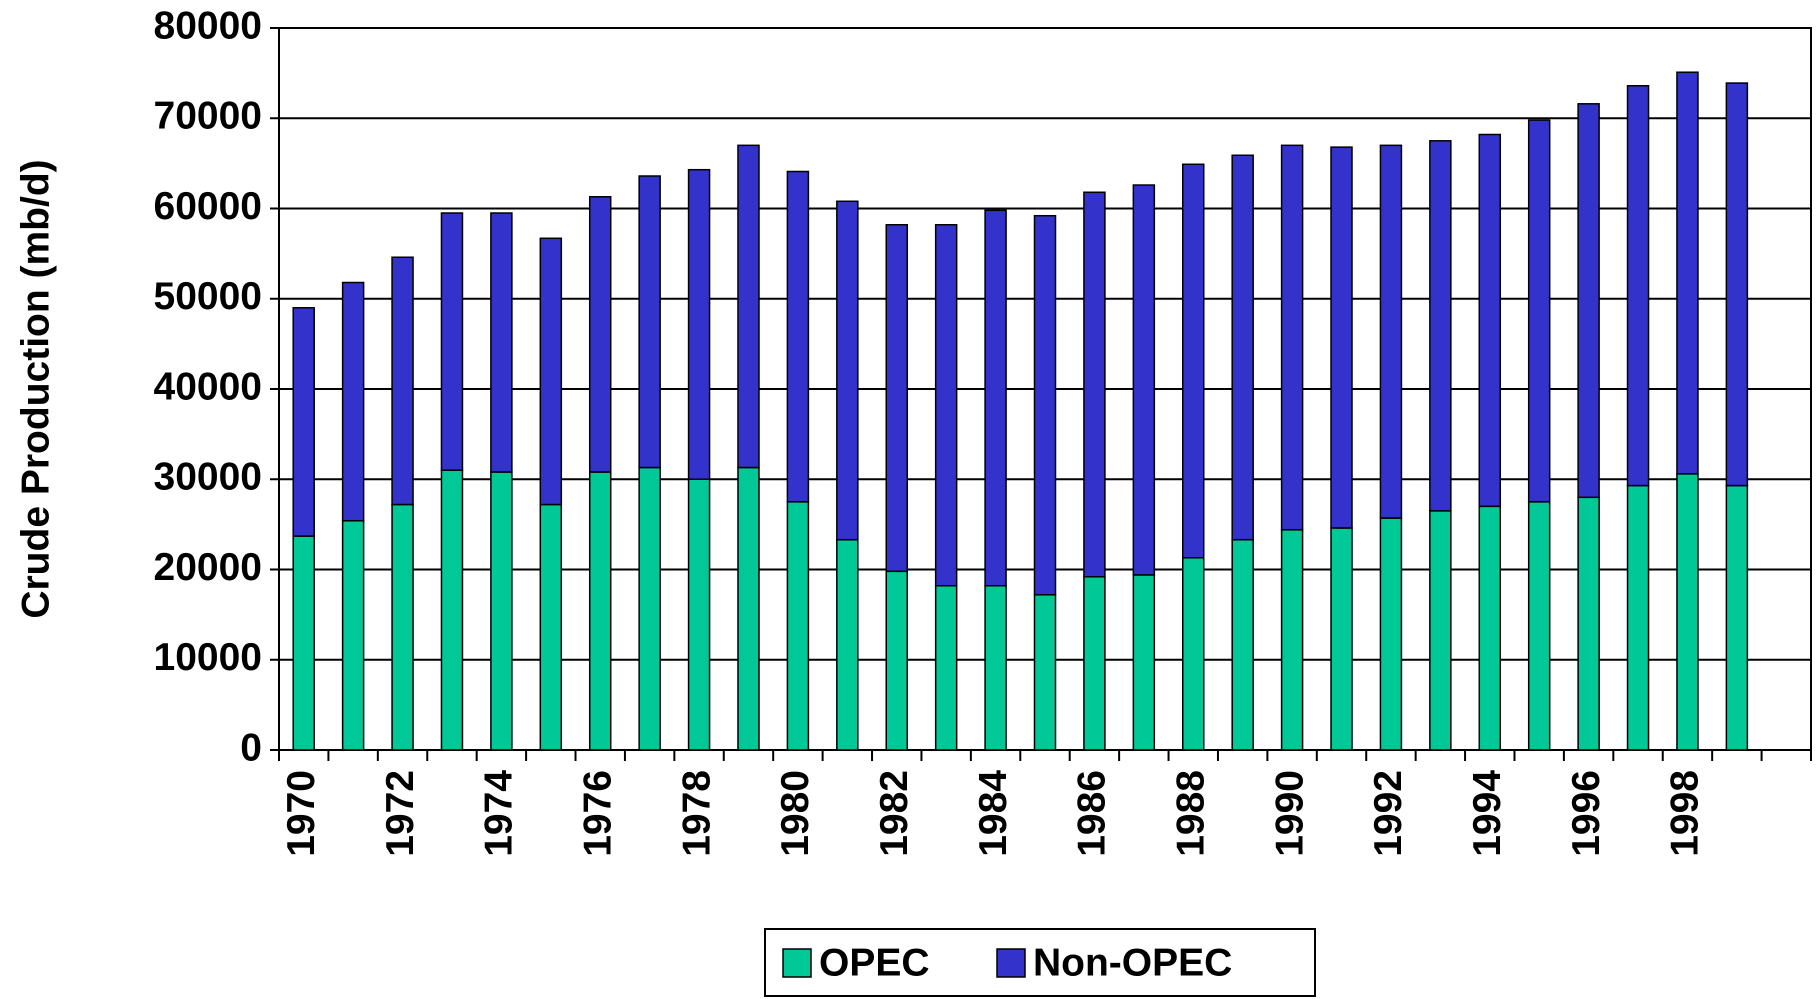 This screenshot has width=1820, height=999. Describe the element at coordinates (208, 206) in the screenshot. I see `y-tick-label: 60000` at that location.